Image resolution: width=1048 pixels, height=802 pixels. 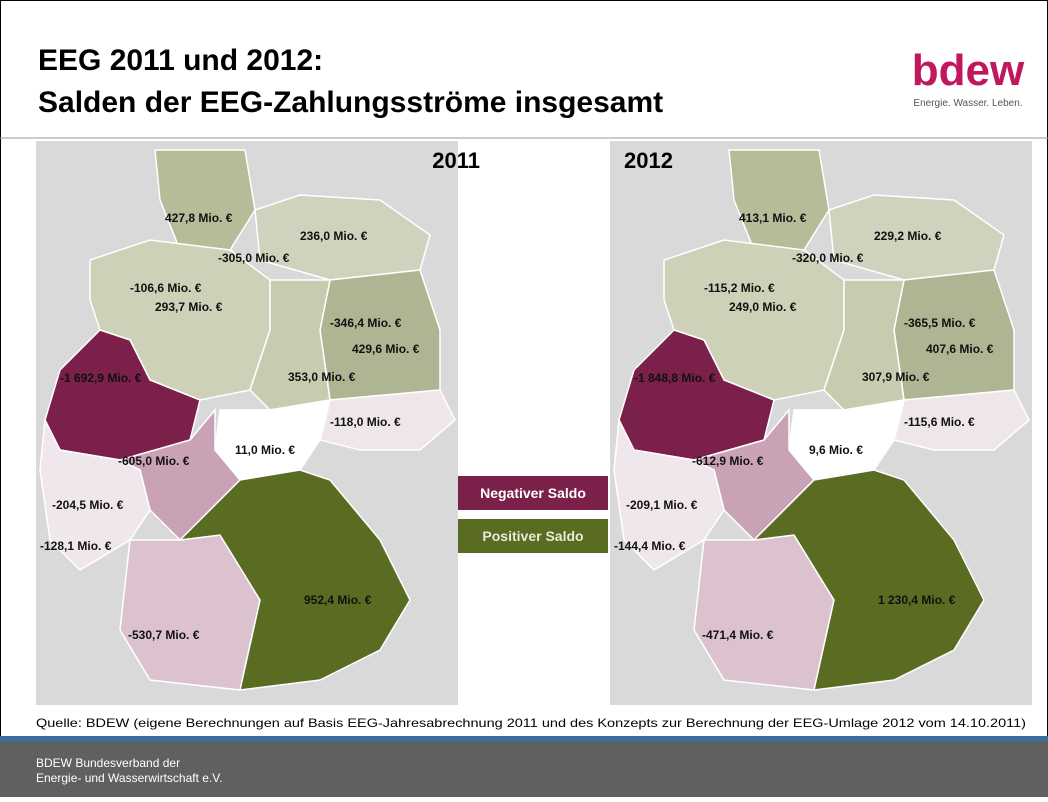 What do you see at coordinates (763, 307) in the screenshot?
I see `region-value: 249,0 Mio. €` at bounding box center [763, 307].